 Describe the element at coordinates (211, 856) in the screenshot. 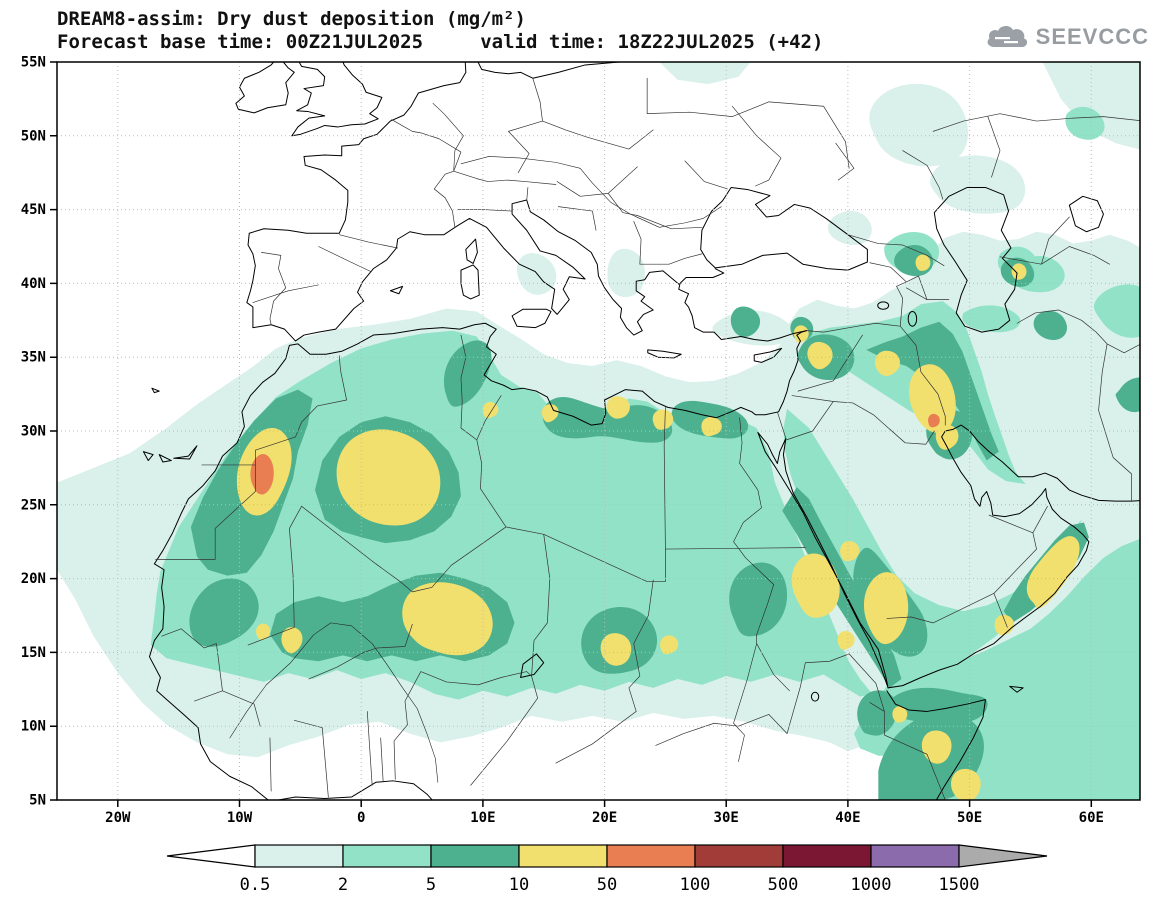

I see `scale-arrow-left` at that location.